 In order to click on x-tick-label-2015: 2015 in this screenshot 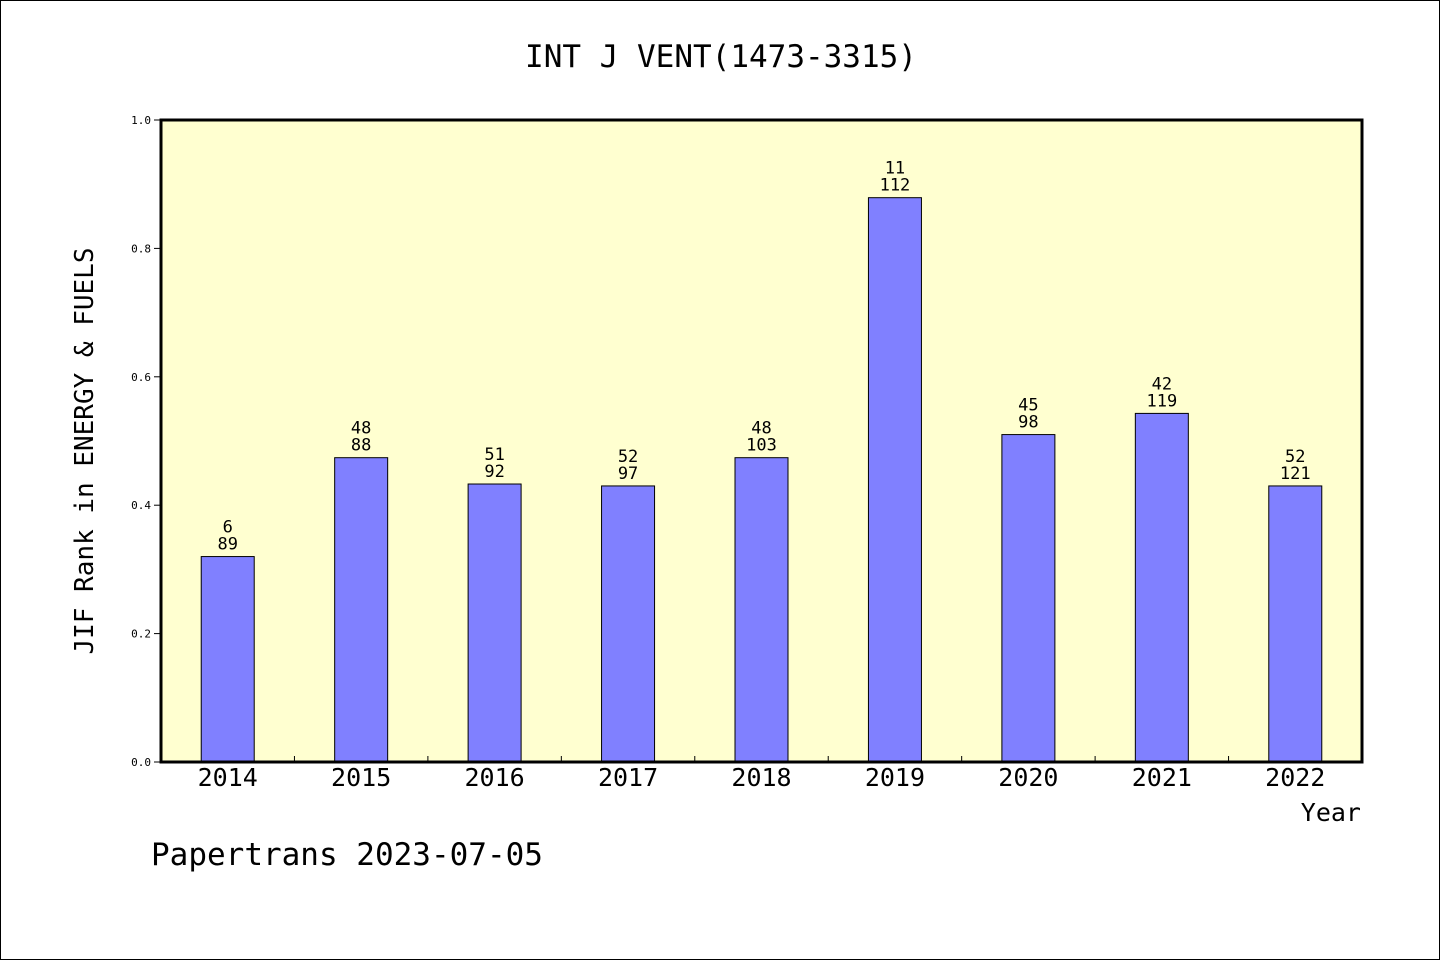, I will do `click(361, 777)`.